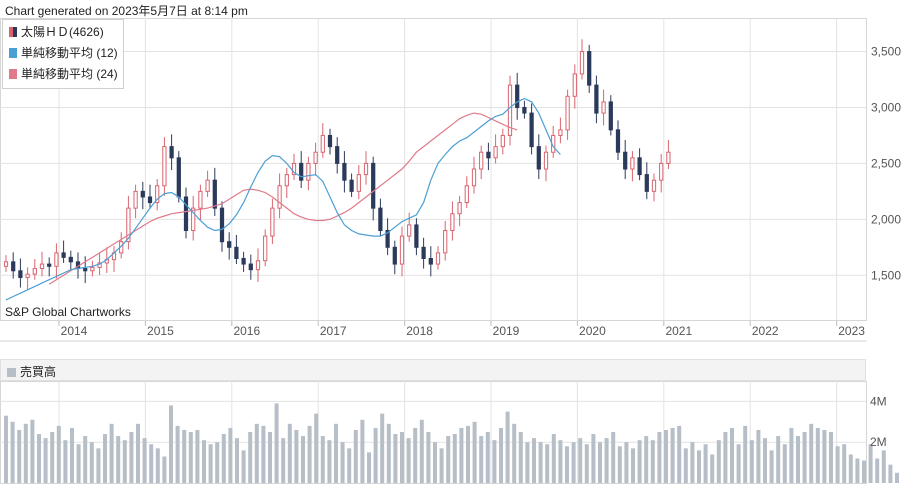 This screenshot has height=489, width=922. I want to click on x-tick-label: 2020, so click(592, 331).